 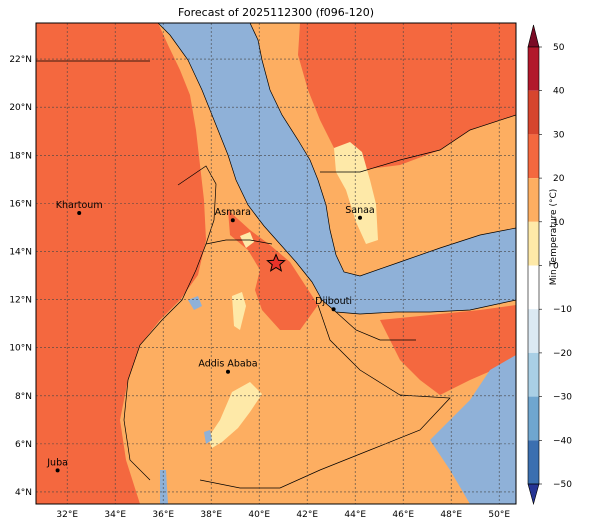 What do you see at coordinates (20, 276) in the screenshot?
I see `latitude-labels: 22°N 20°N 18°N 16°N 14°N 12°N 10°N 8°N 6°N 4°N` at bounding box center [20, 276].